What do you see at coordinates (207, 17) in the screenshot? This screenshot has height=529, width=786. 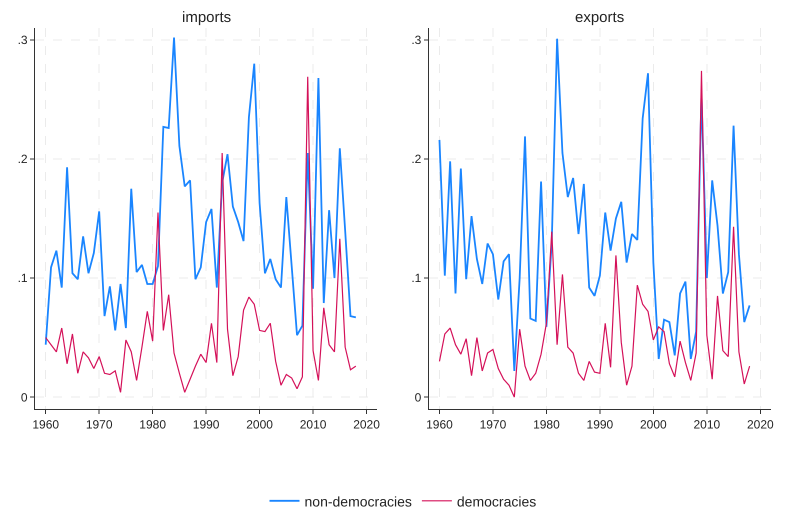 I see `chart-title: imports` at bounding box center [207, 17].